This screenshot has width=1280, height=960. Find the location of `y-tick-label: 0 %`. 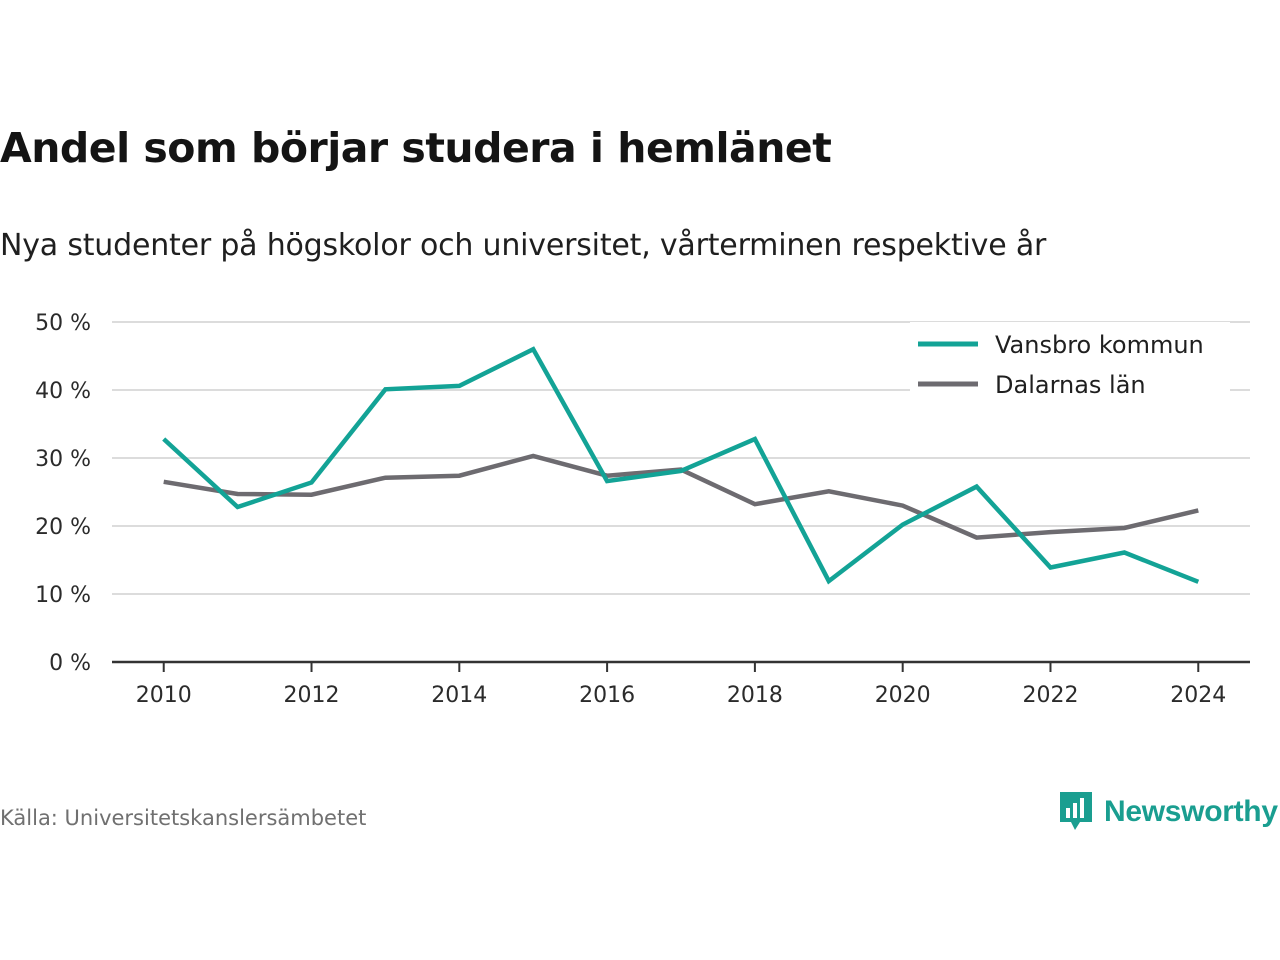

y-tick-label: 0 % is located at coordinates (70, 663).